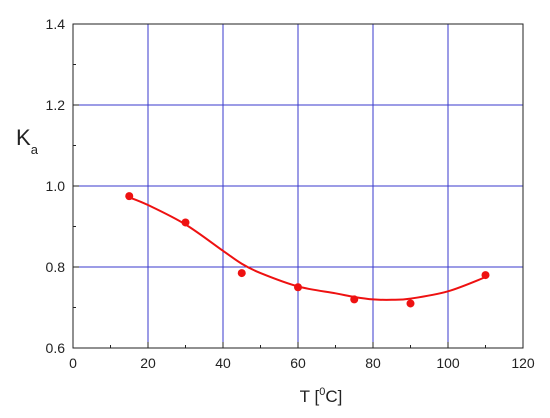 This screenshot has height=418, width=550. I want to click on y-tick-label: 0.6, so click(56, 348).